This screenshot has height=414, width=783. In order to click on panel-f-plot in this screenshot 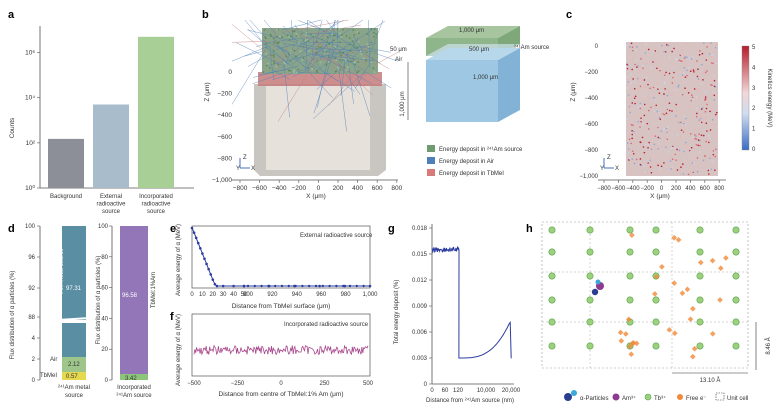, I will do `click(281, 350)`.